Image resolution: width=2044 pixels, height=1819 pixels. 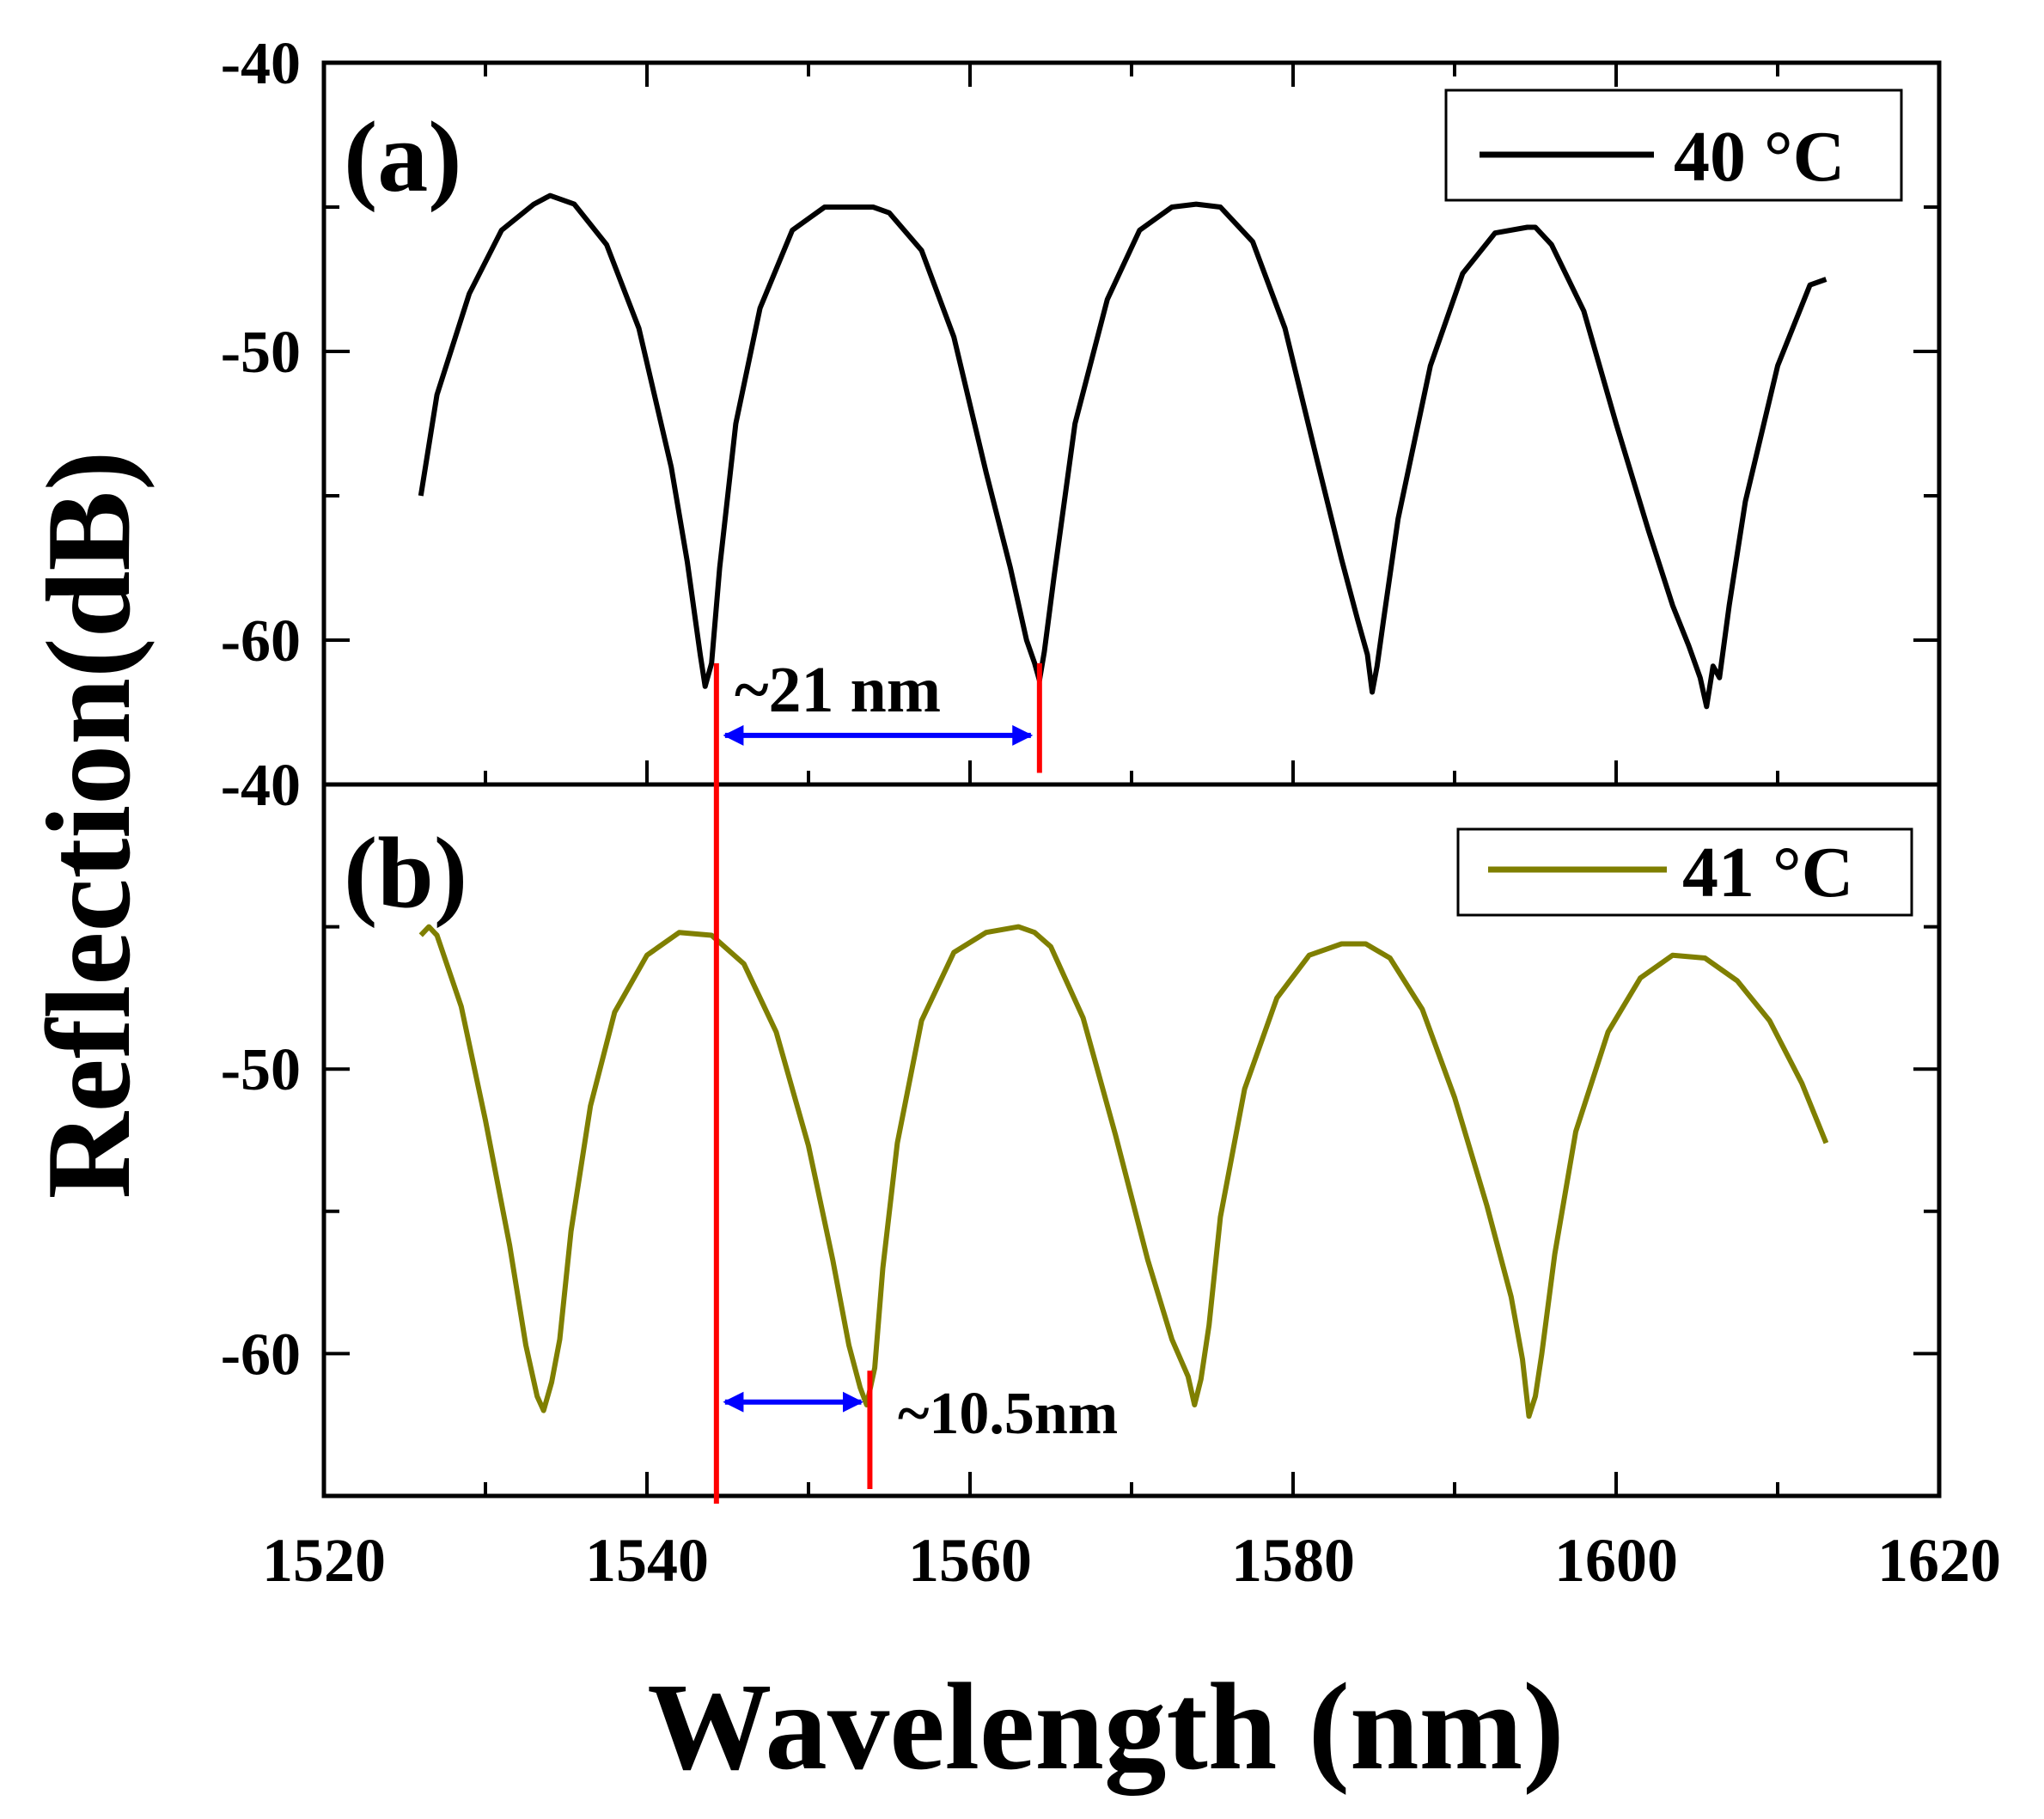 What do you see at coordinates (403, 157) in the screenshot?
I see `panel-a-label: (a)` at bounding box center [403, 157].